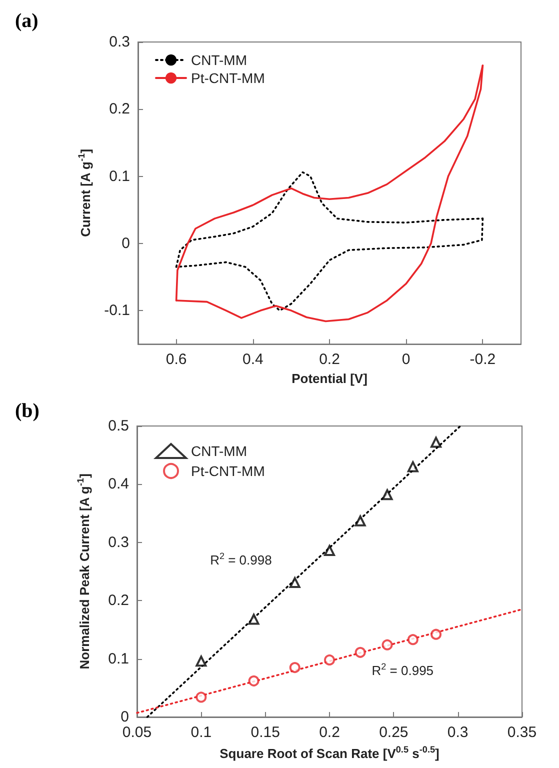 The height and width of the screenshot is (768, 559). What do you see at coordinates (84, 572) in the screenshot?
I see `y-axis-title: Normalized Peak Current [A g-1]` at bounding box center [84, 572].